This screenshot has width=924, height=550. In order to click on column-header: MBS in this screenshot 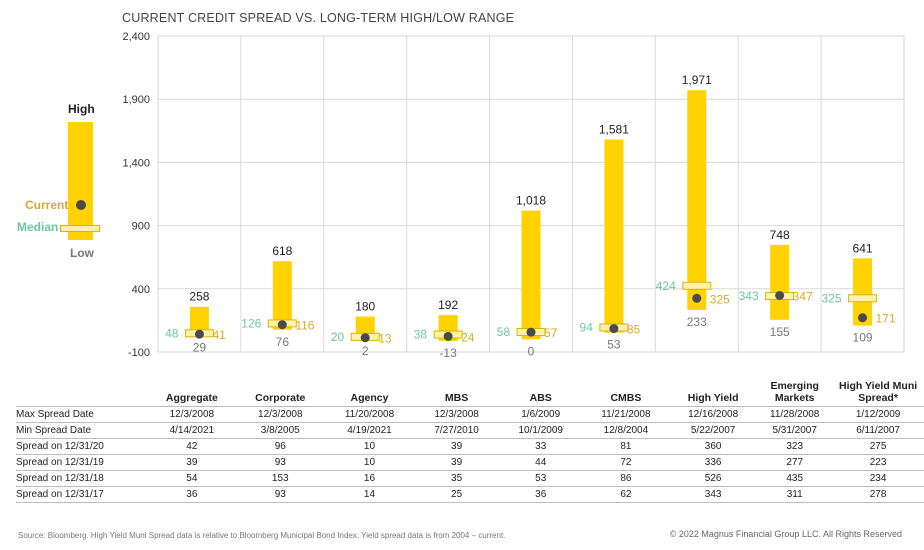, I will do `click(456, 398)`.